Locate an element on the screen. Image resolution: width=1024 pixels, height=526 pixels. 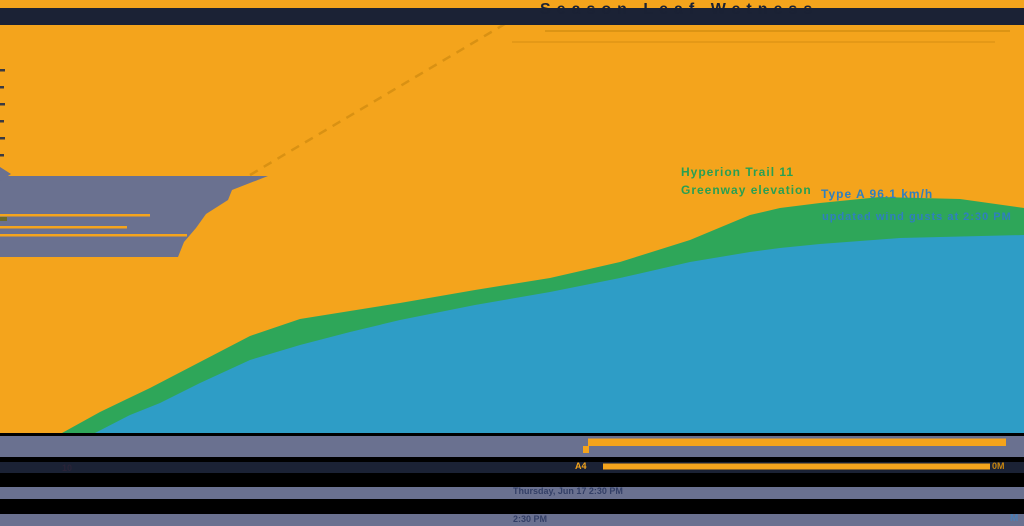
footer-orange-notch is located at coordinates (586, 449).